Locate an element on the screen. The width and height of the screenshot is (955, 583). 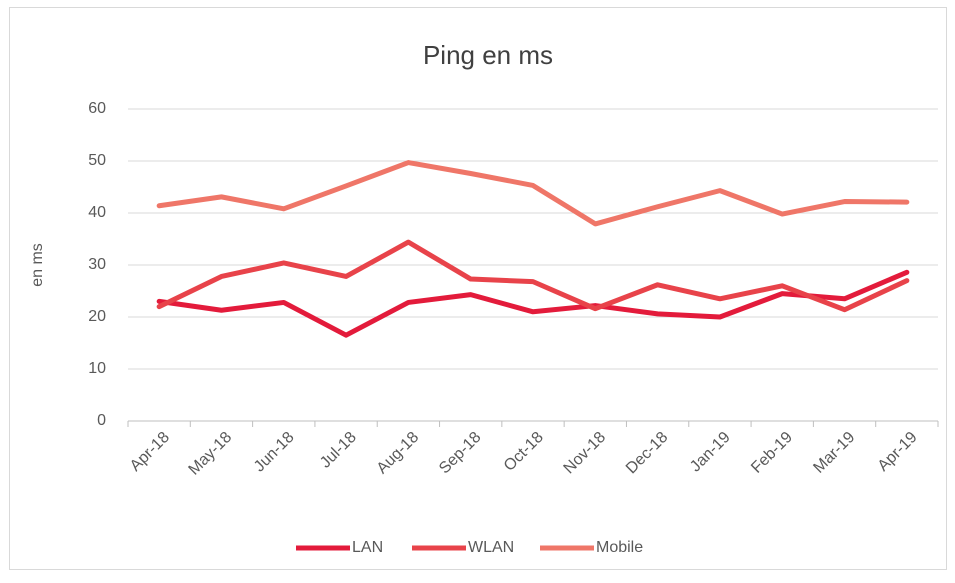
y-tick-label: 0 is located at coordinates (101, 420).